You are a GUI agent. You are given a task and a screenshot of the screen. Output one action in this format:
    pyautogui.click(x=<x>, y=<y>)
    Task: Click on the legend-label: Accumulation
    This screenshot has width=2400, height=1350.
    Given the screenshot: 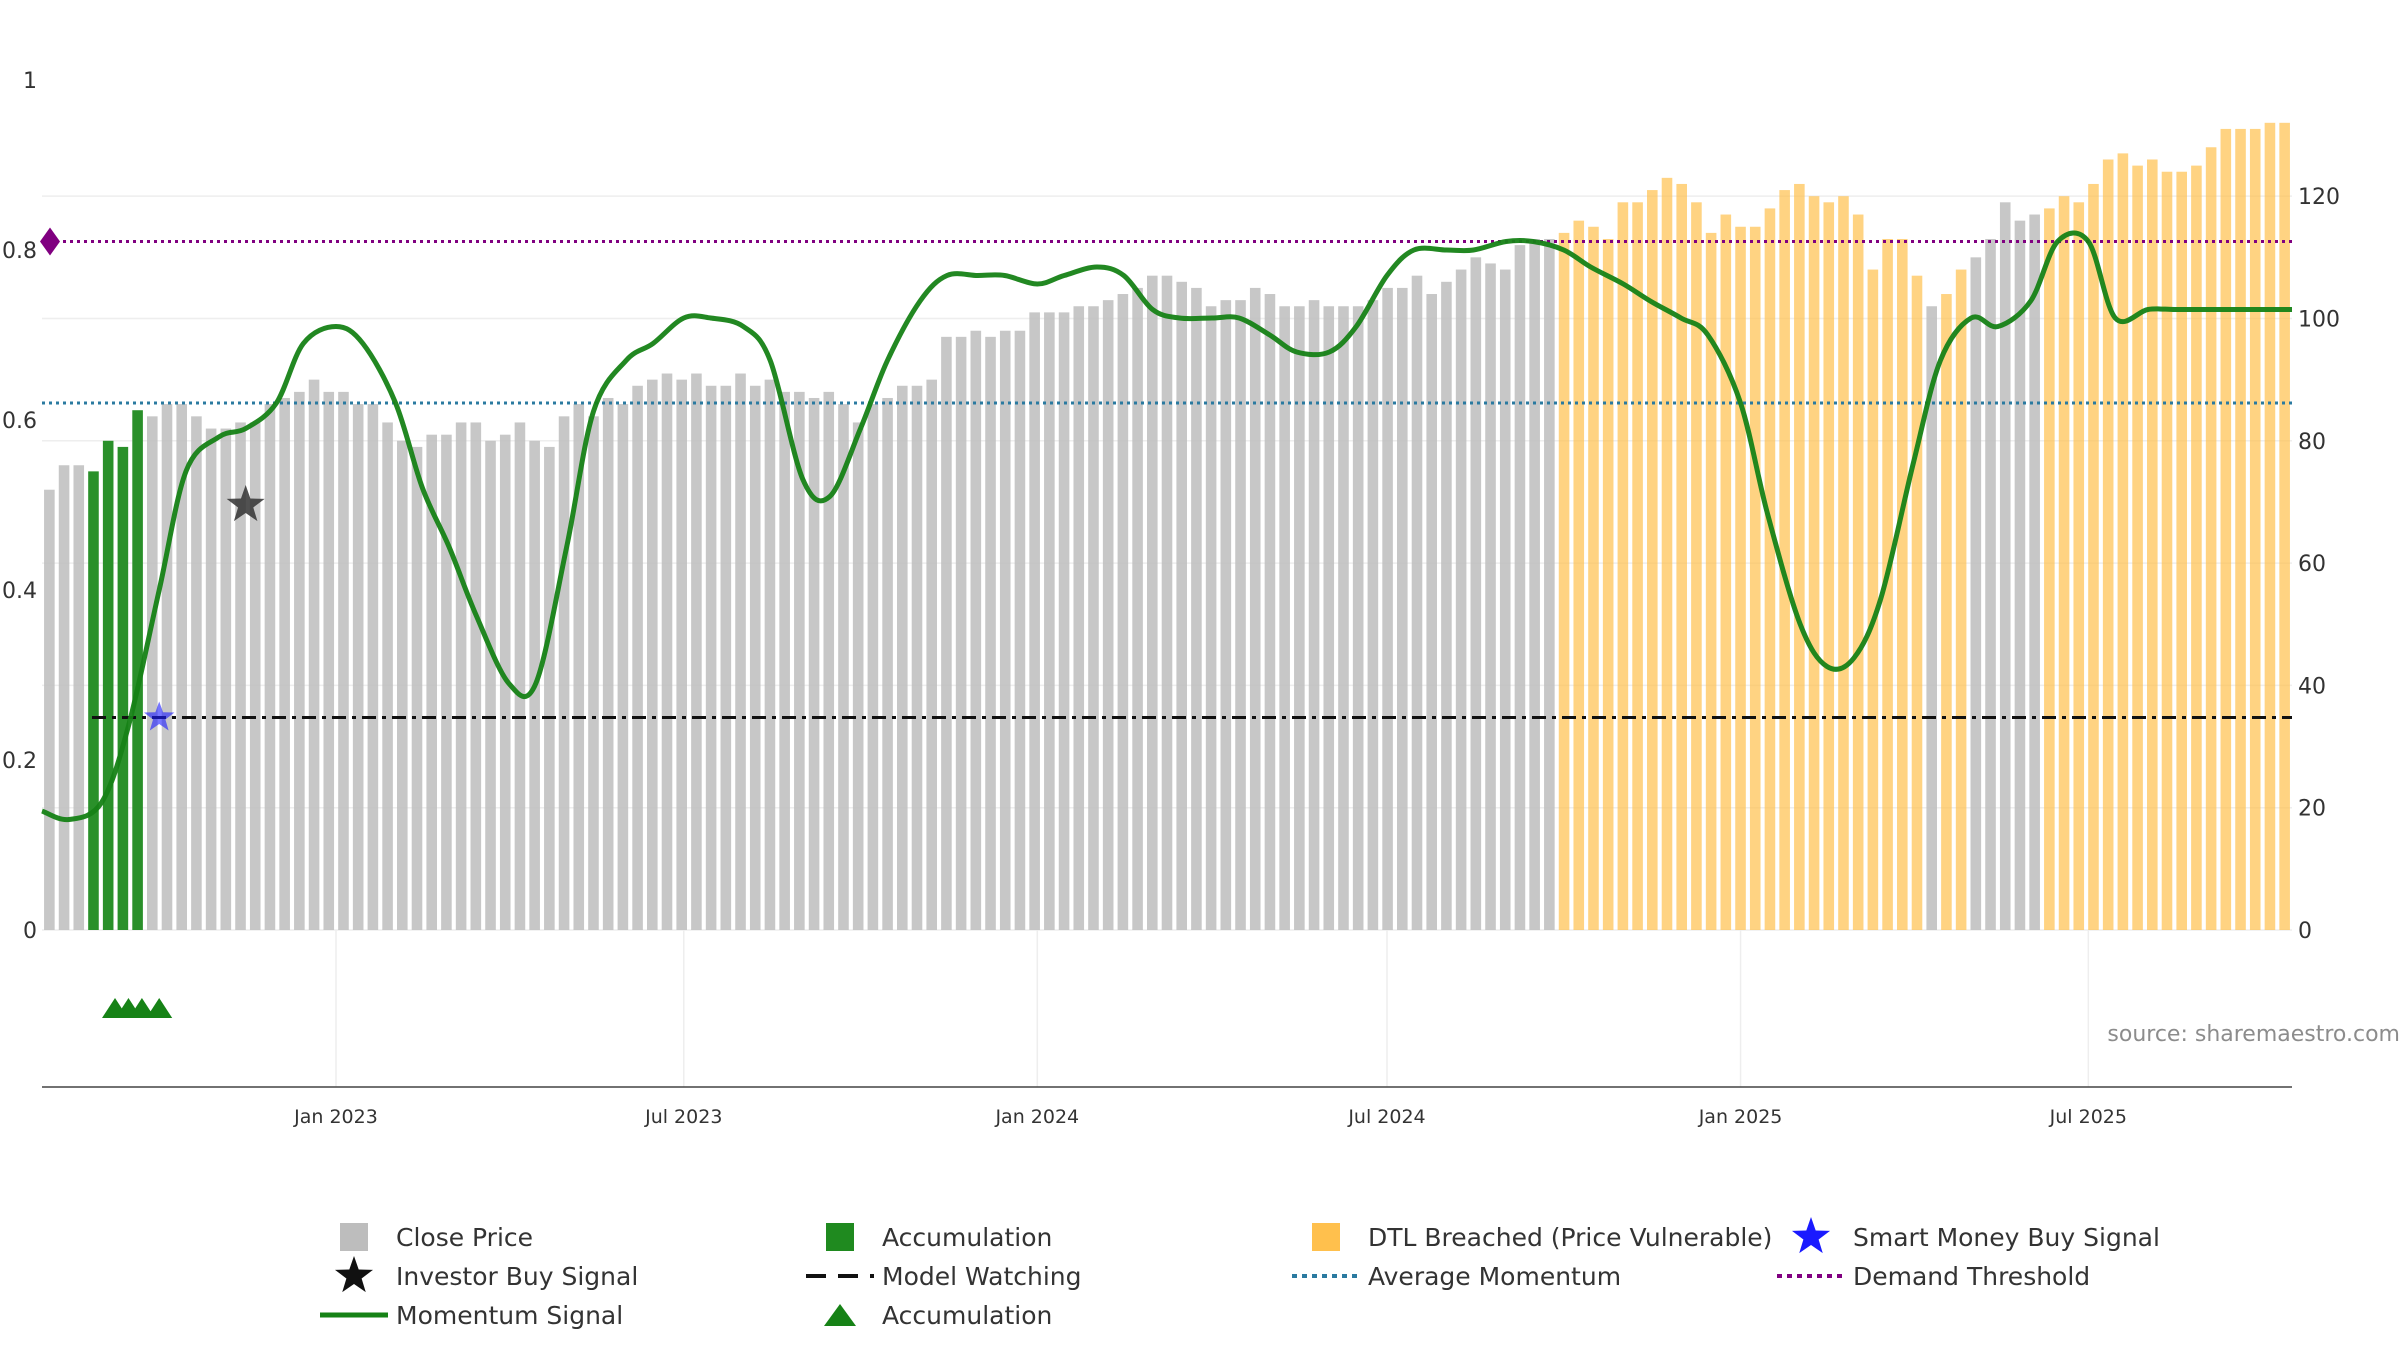 What is the action you would take?
    pyautogui.click(x=967, y=1315)
    